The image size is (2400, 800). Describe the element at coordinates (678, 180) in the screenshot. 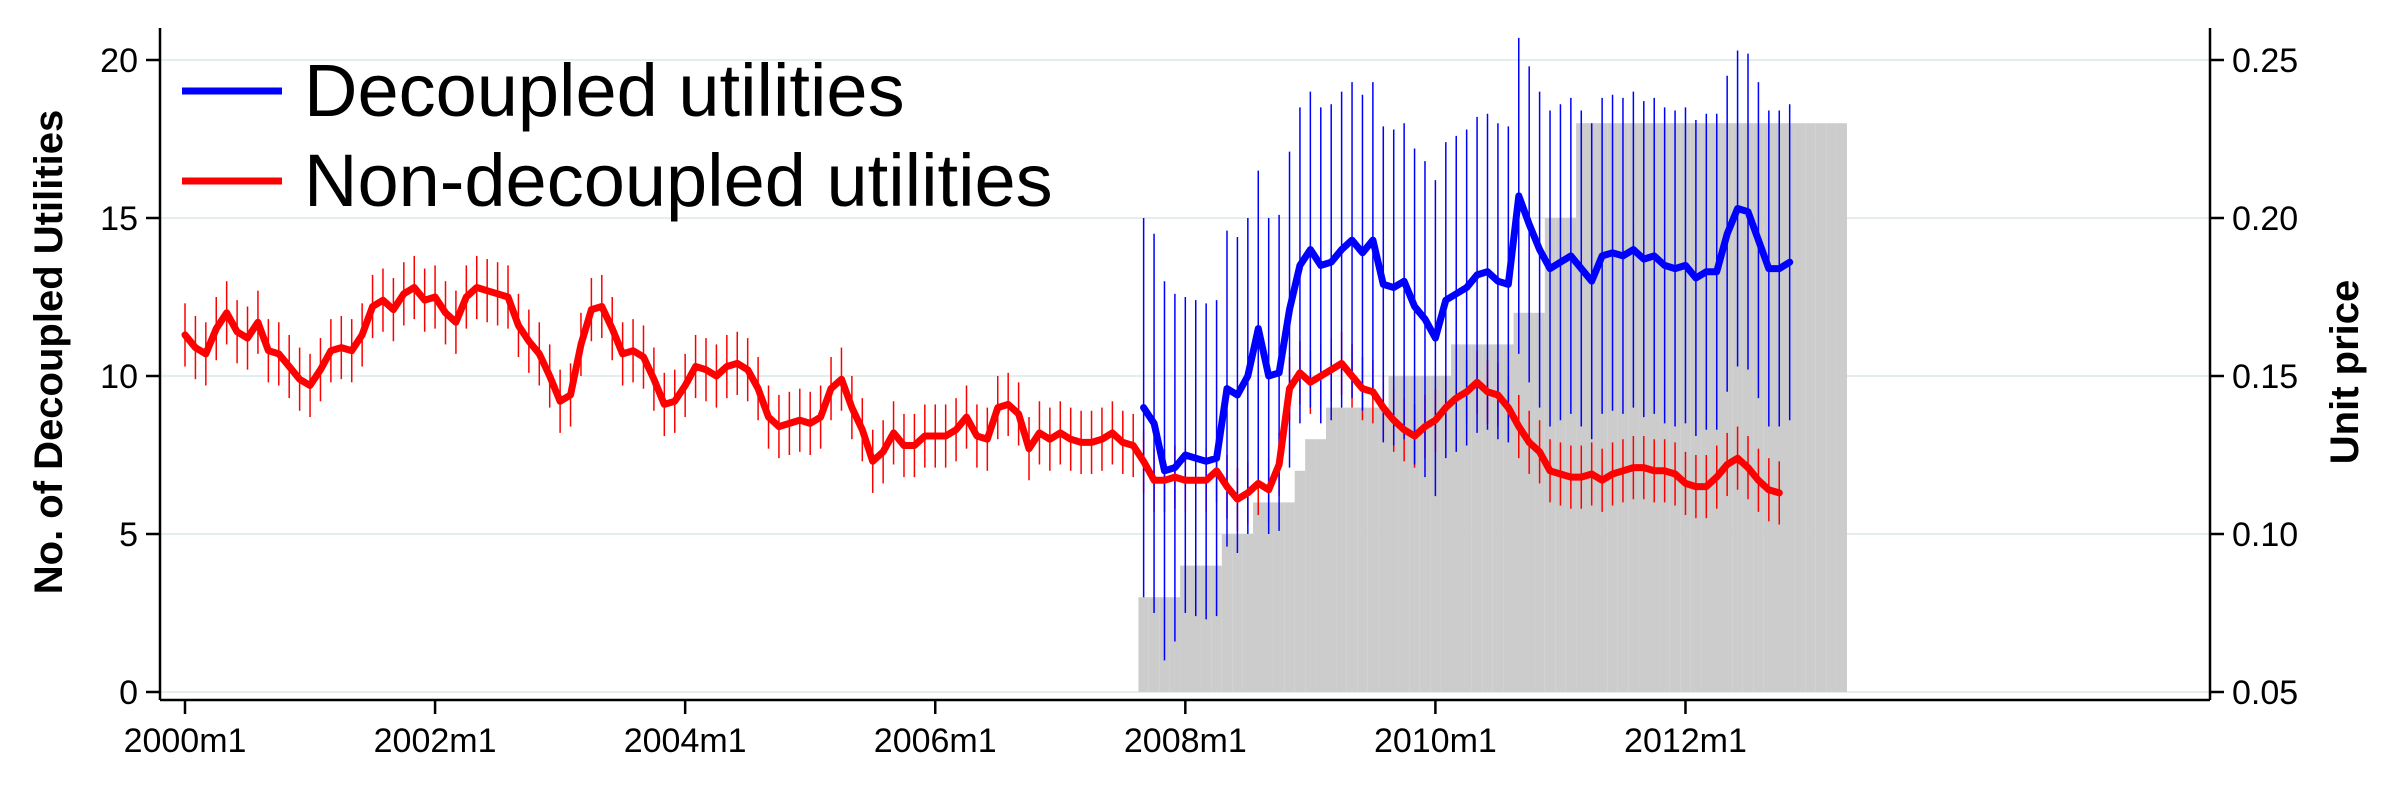

I see `legend-label-non-decoupled: Non-decoupled utilities` at that location.